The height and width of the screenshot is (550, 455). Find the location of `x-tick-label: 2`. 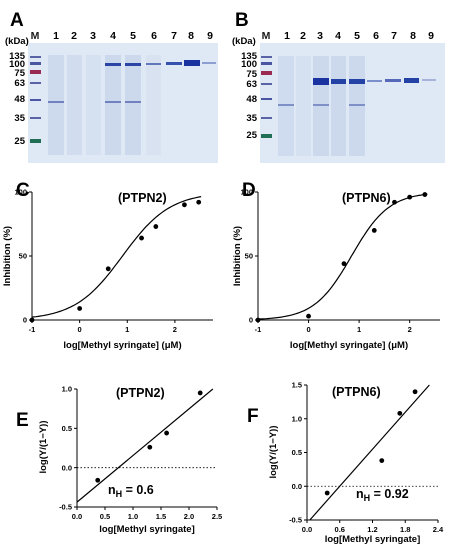

x-tick-label: 2 is located at coordinates (410, 329).